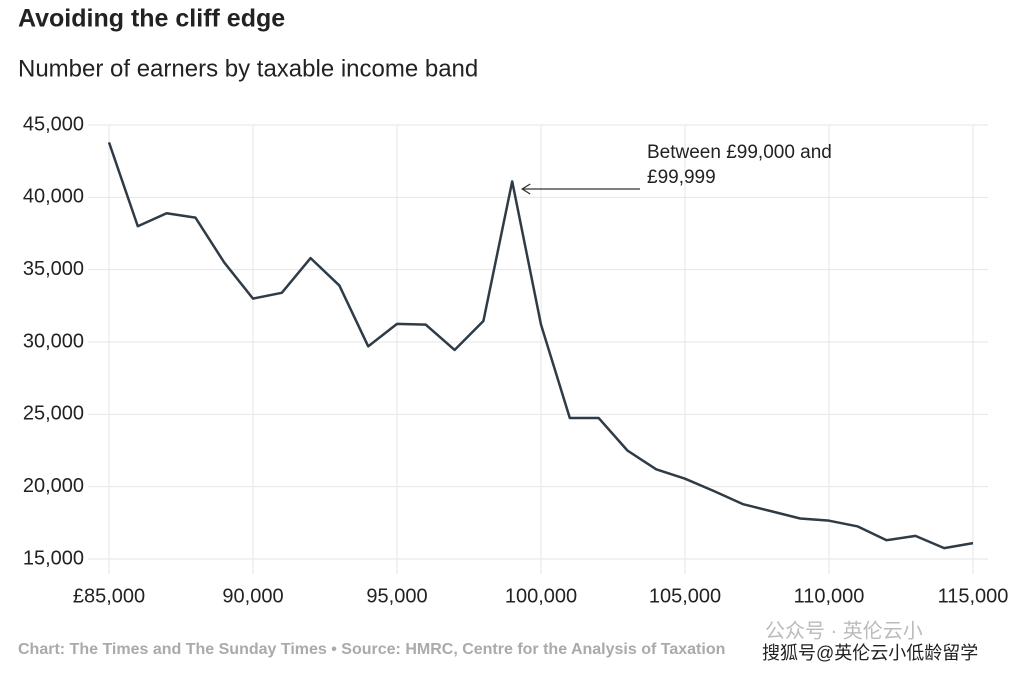 Image resolution: width=1028 pixels, height=674 pixels. Describe the element at coordinates (685, 596) in the screenshot. I see `x-tick-label: 105,000` at that location.